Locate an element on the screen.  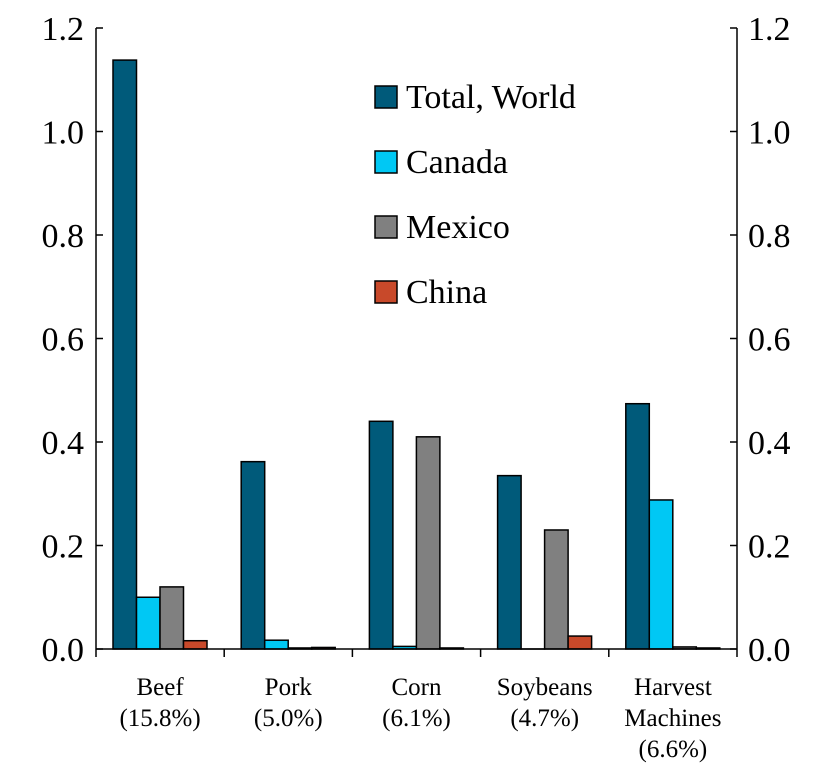
x-category-label-0-0: Beef is located at coordinates (160, 687).